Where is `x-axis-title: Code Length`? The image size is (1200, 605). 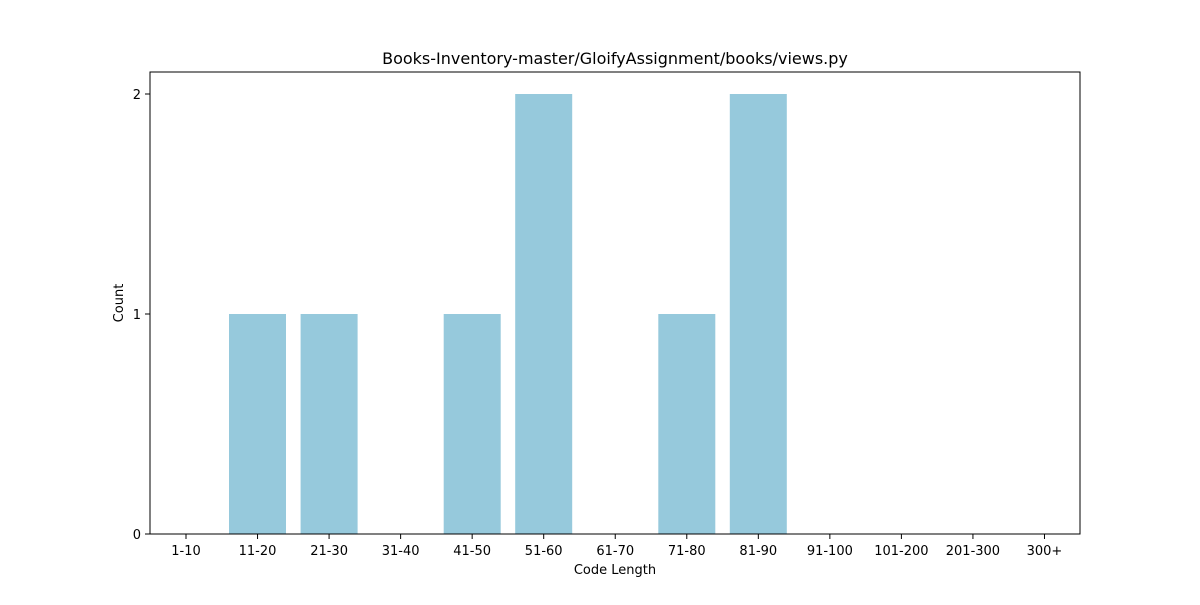
x-axis-title: Code Length is located at coordinates (615, 570).